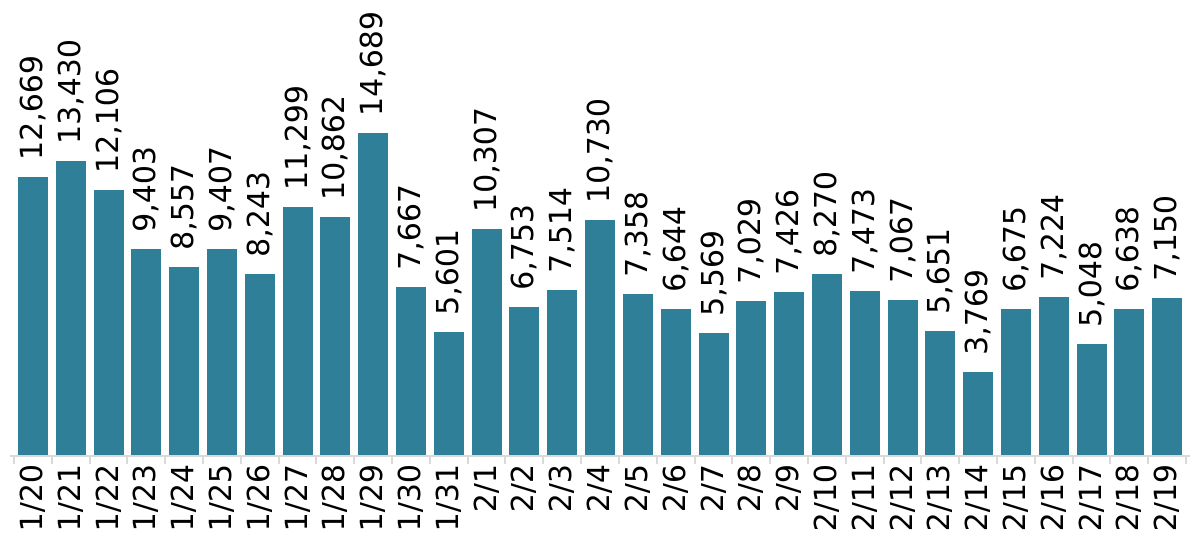  Describe the element at coordinates (1016, 249) in the screenshot. I see `value-label: 6,675` at that location.